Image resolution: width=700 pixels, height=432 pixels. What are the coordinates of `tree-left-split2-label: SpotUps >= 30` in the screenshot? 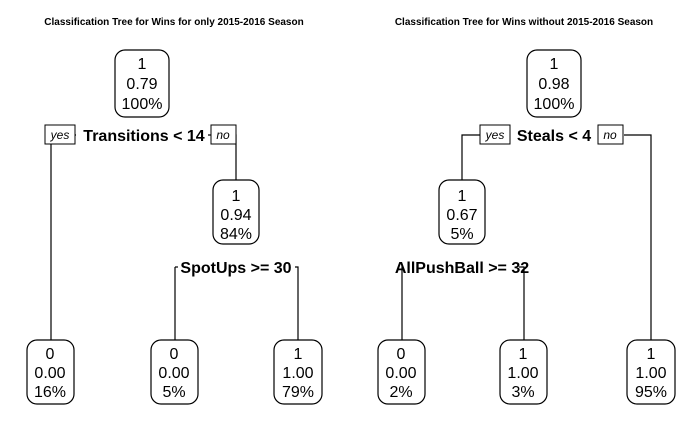 It's located at (235, 268).